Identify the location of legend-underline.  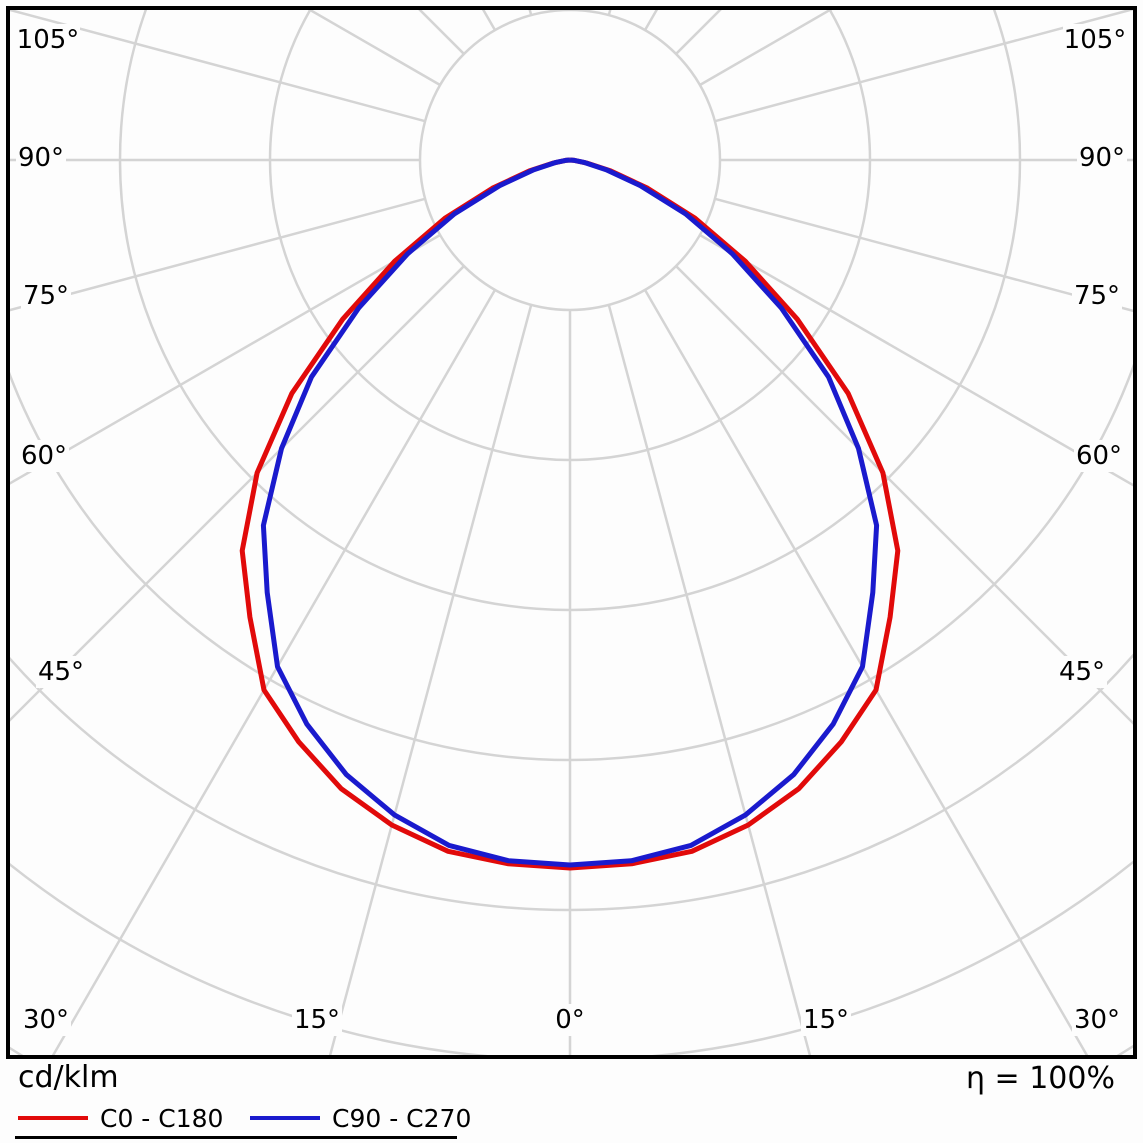
(236, 1137).